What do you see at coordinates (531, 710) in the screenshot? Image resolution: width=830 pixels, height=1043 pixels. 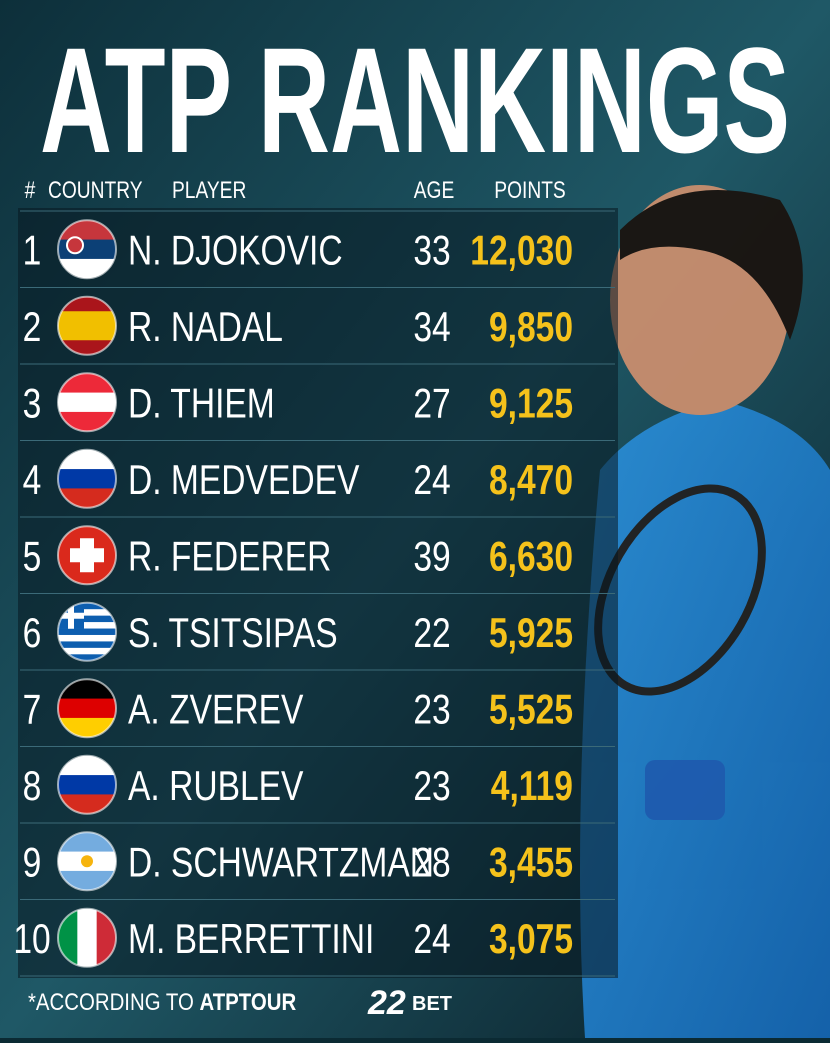 I see `points: 5,525` at bounding box center [531, 710].